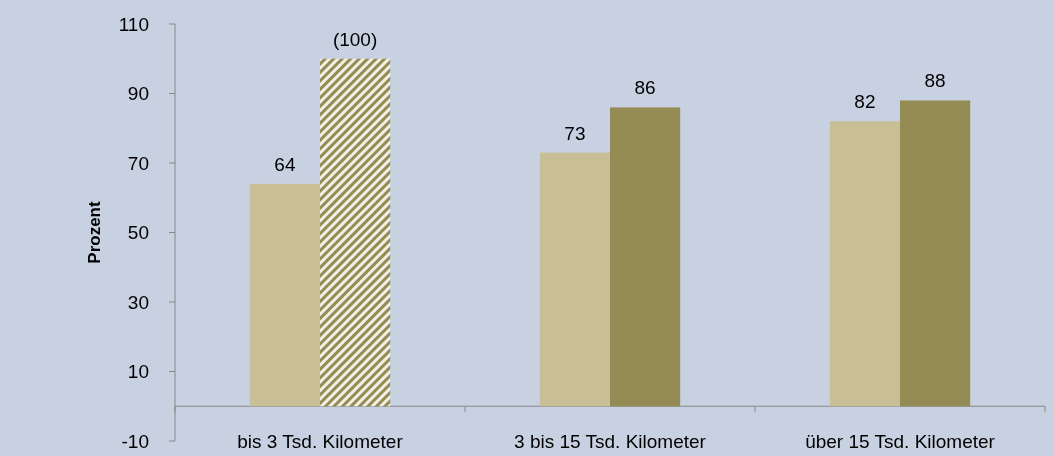 This screenshot has height=456, width=1054. I want to click on x-tick-label: 3 bis 15 Tsd. Kilometer, so click(610, 442).